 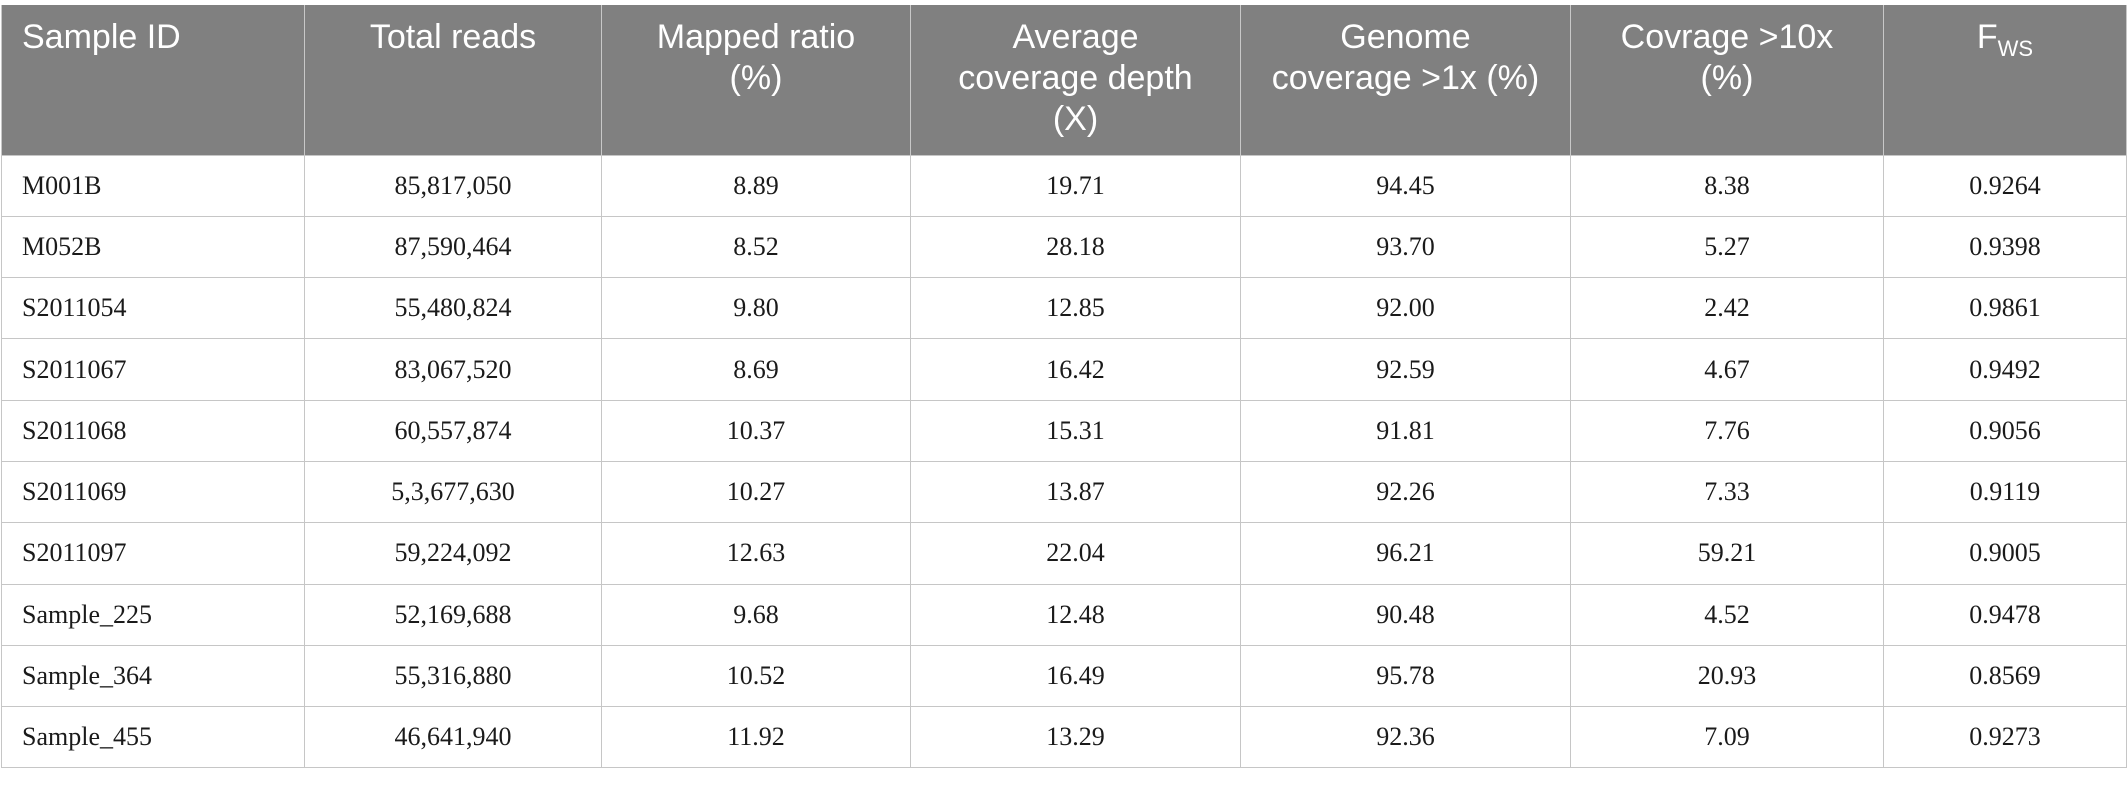 What do you see at coordinates (1405, 430) in the screenshot?
I see `cell-genome-coverage: 91.81` at bounding box center [1405, 430].